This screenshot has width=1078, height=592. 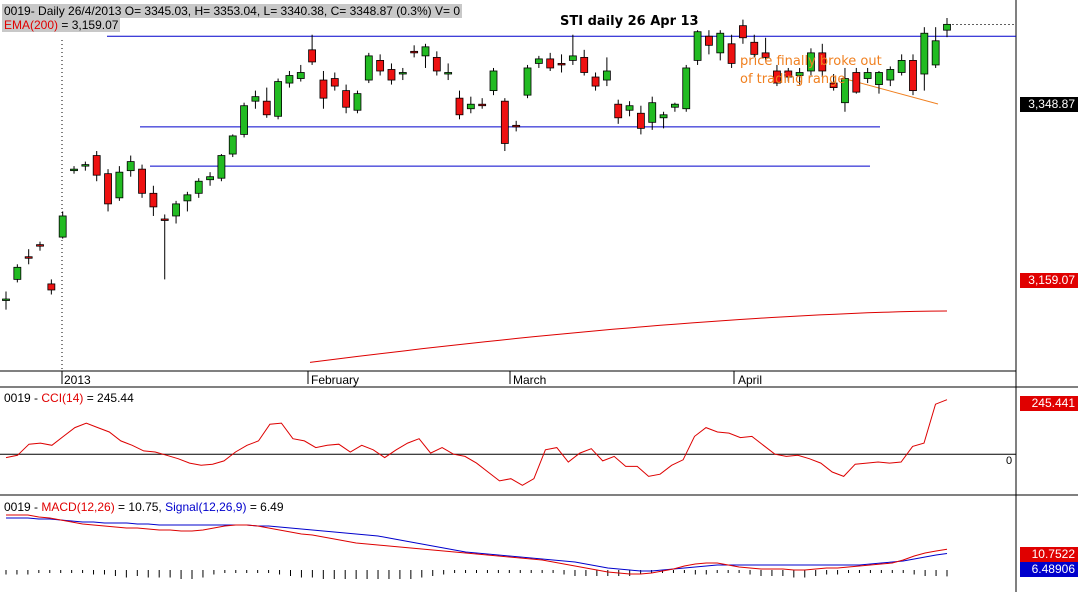 I want to click on annotation-text: price finally broke out of trading range, so click(x=820, y=71).